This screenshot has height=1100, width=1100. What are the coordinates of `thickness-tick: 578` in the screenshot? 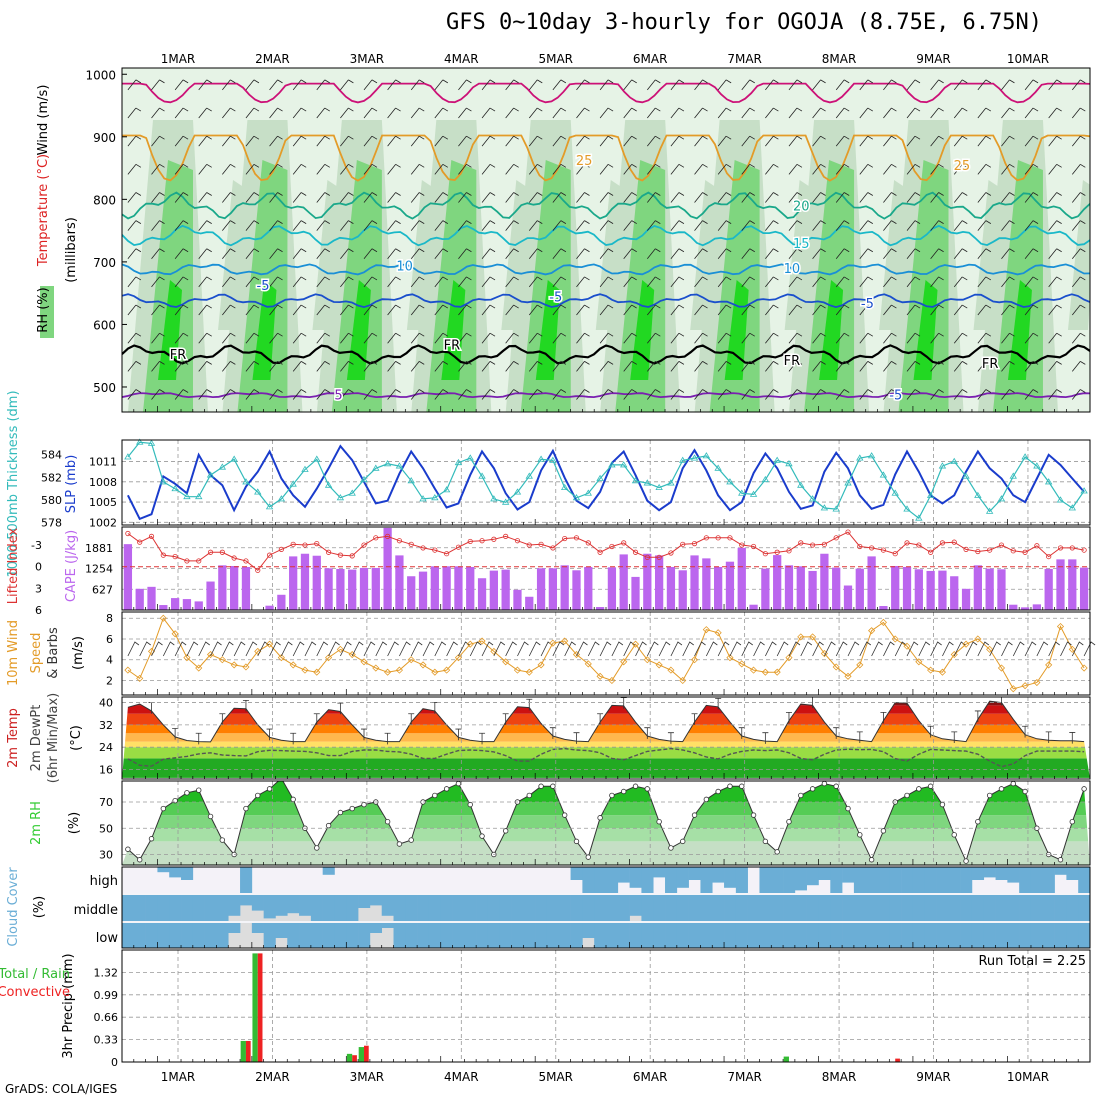 It's located at (51, 523).